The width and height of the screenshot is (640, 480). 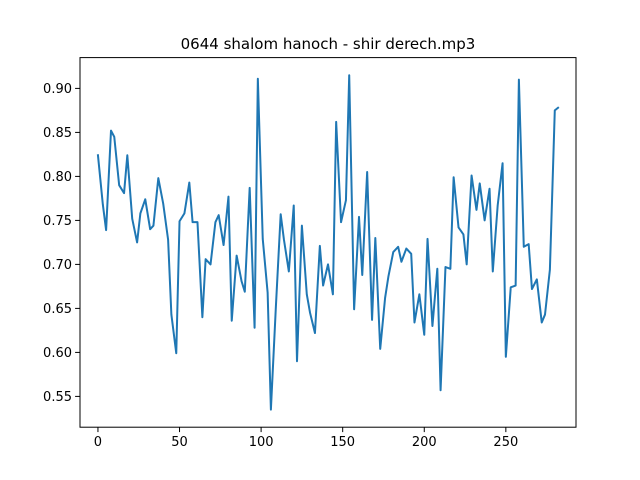 What do you see at coordinates (328, 44) in the screenshot?
I see `chart-title: 0644 shalom hanoch - shir derech.mp3` at bounding box center [328, 44].